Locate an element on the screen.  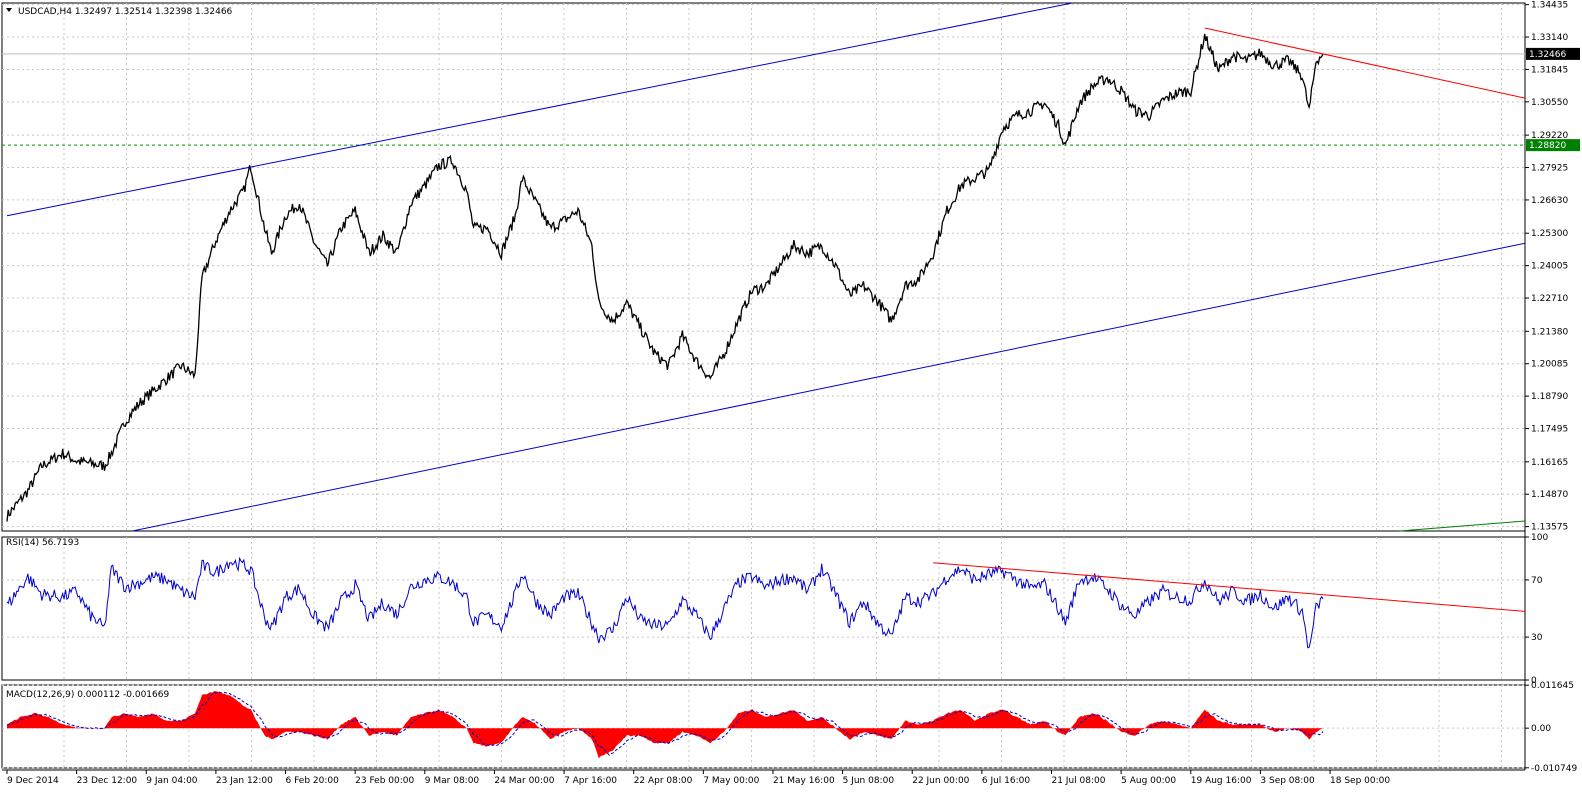
x-tick-label: 5 Jun 08:00 is located at coordinates (869, 781).